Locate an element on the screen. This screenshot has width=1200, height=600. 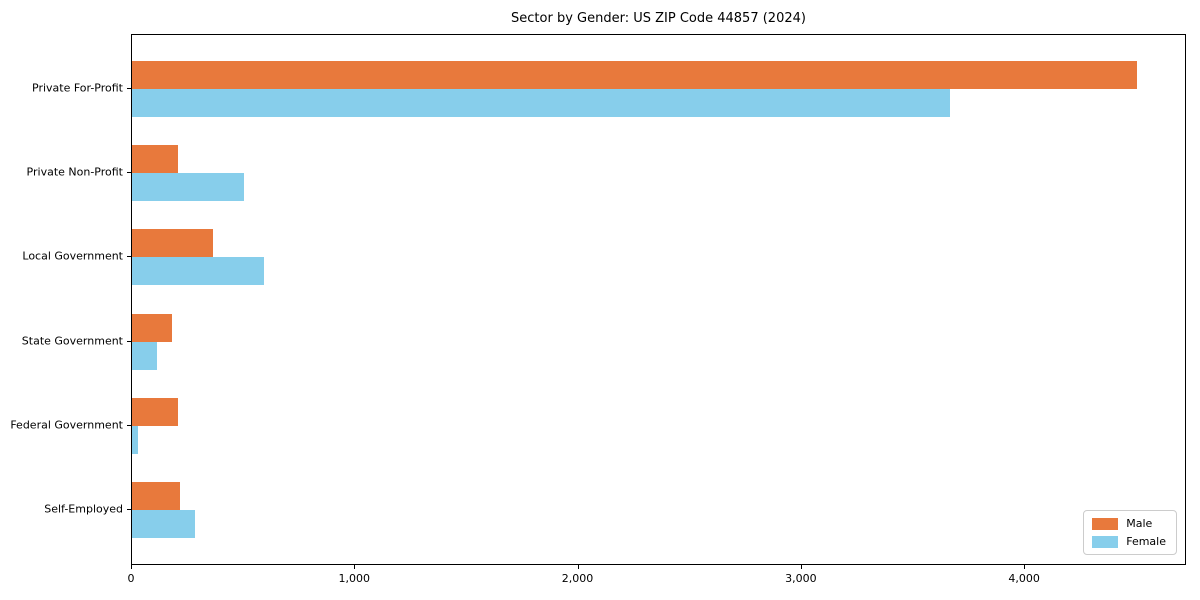
y-tick-label: Private For-Profit is located at coordinates (77, 88).